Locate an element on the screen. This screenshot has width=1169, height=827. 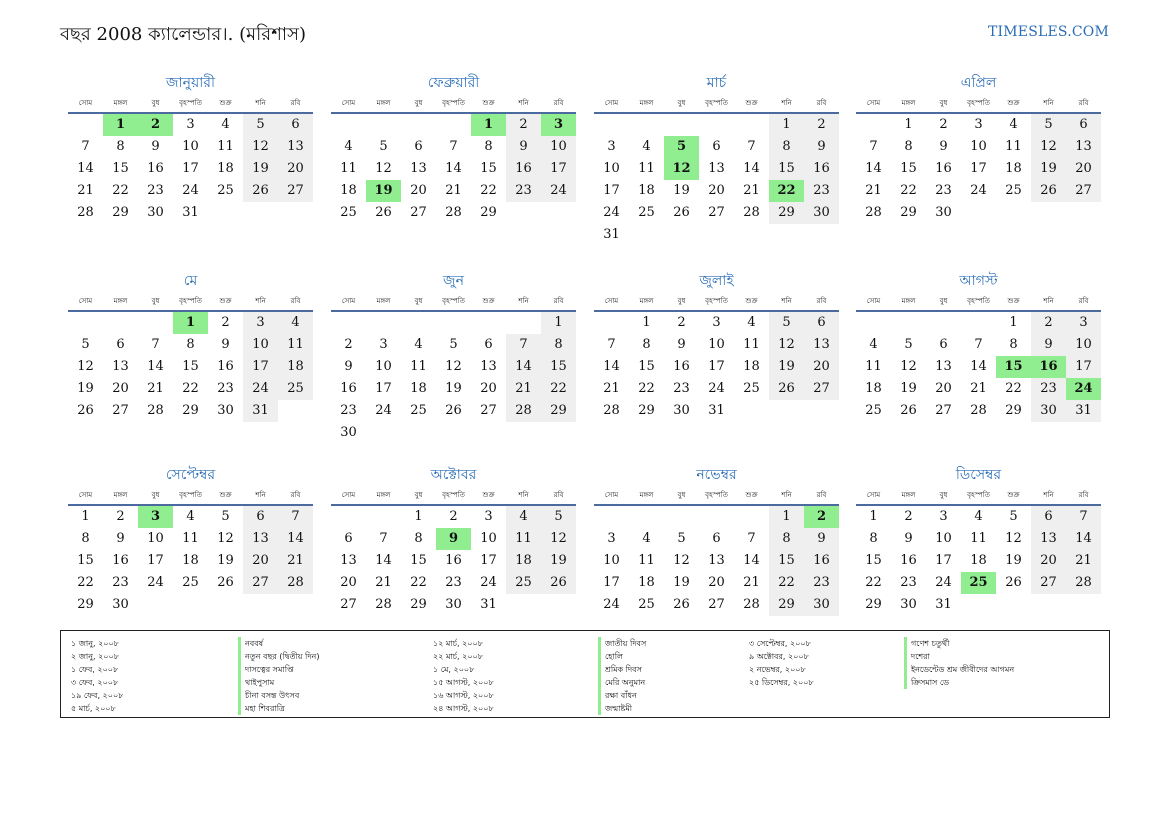
day-cell: 1 is located at coordinates (873, 516).